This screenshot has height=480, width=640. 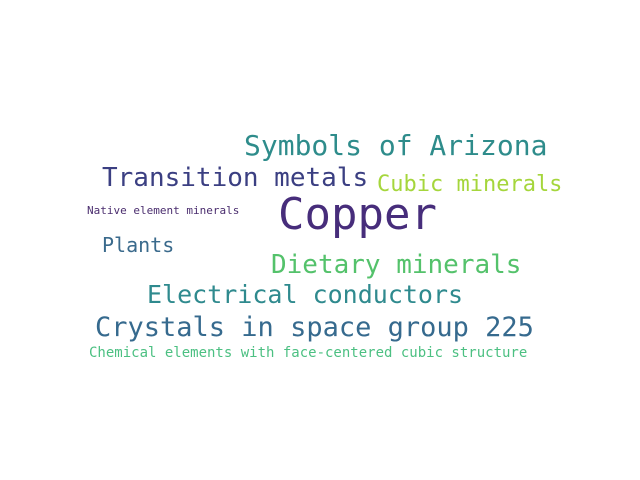 What do you see at coordinates (235, 178) in the screenshot?
I see `word-transition-metals: Transition metals` at bounding box center [235, 178].